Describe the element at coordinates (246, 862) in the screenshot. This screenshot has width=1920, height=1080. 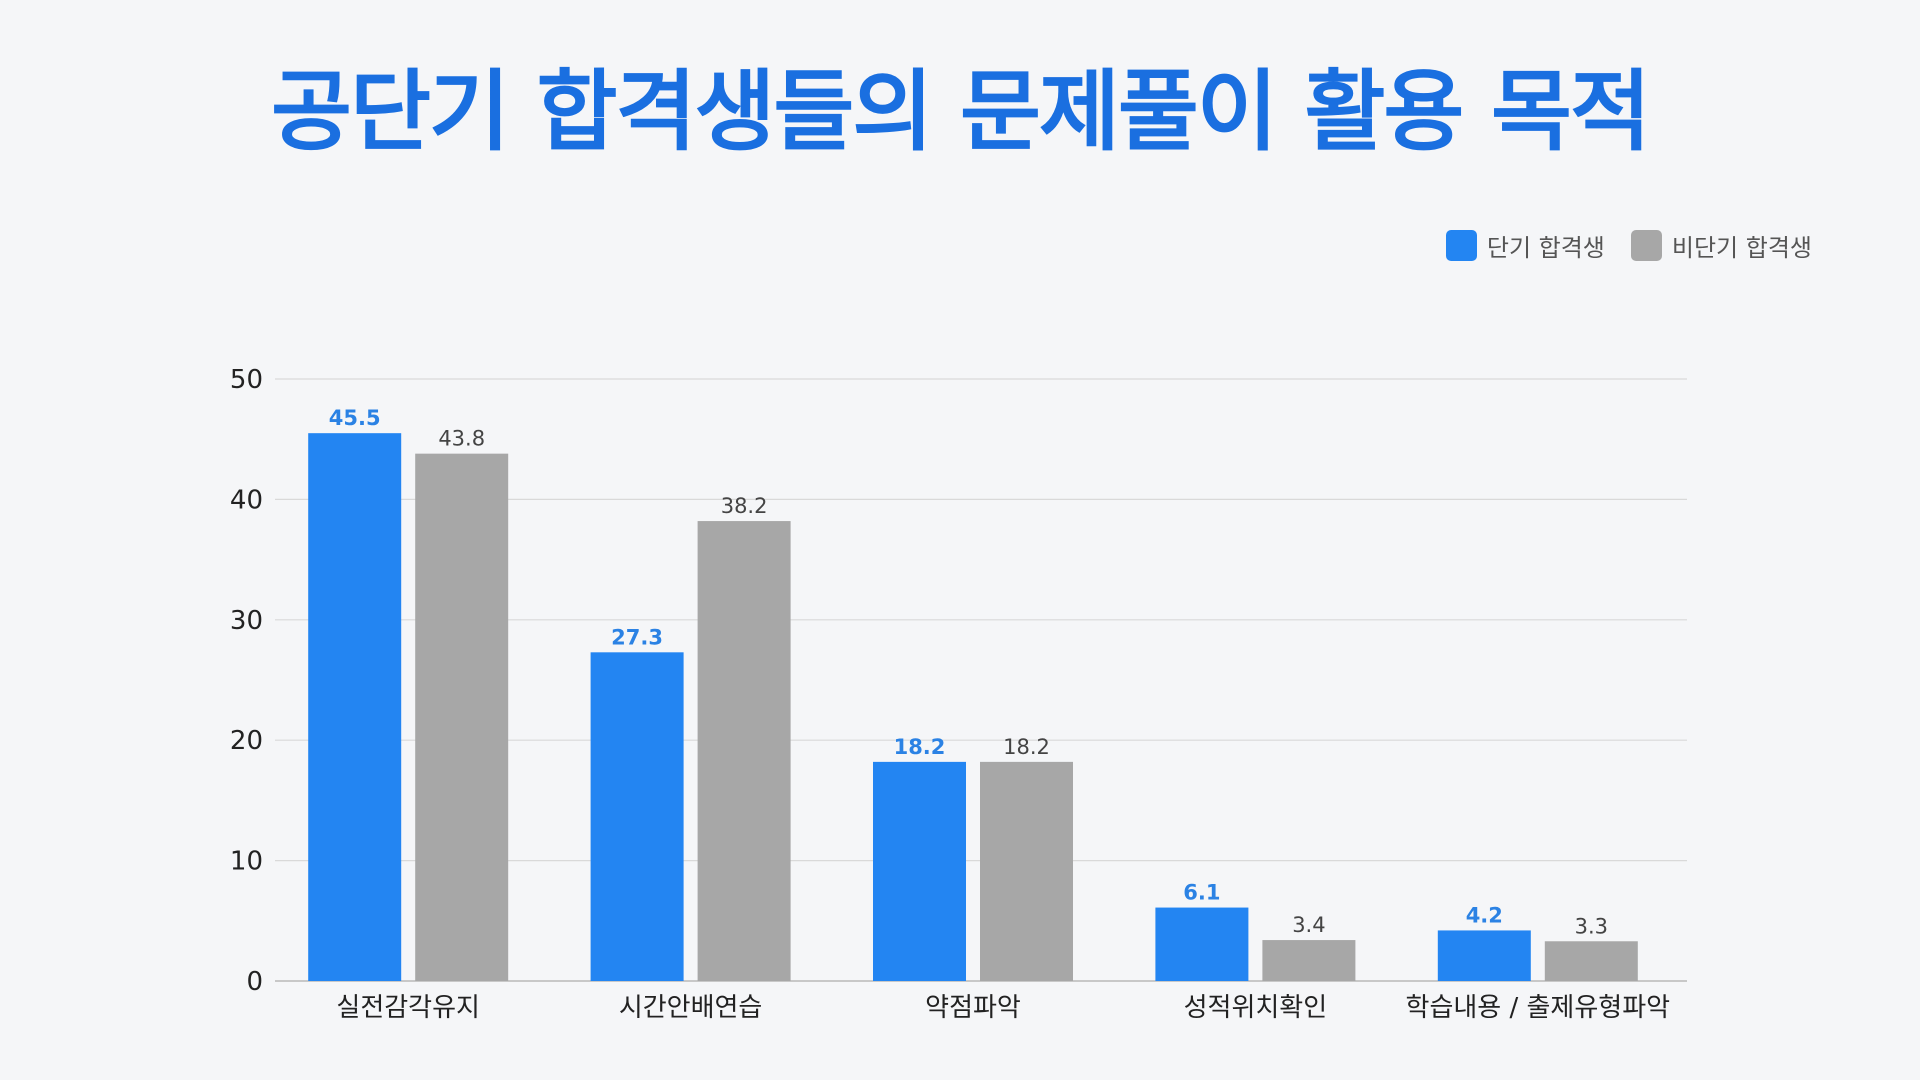
I see `y-tick-label-1: 10` at that location.